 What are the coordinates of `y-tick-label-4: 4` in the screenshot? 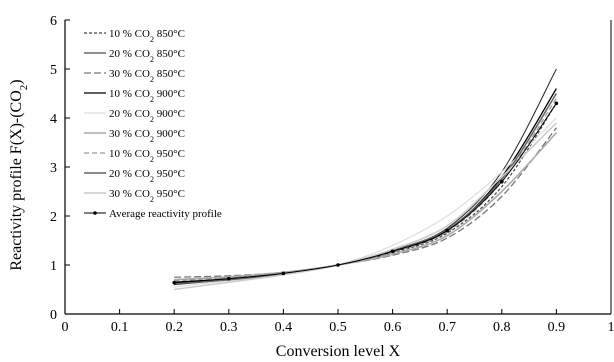 It's located at (53, 119).